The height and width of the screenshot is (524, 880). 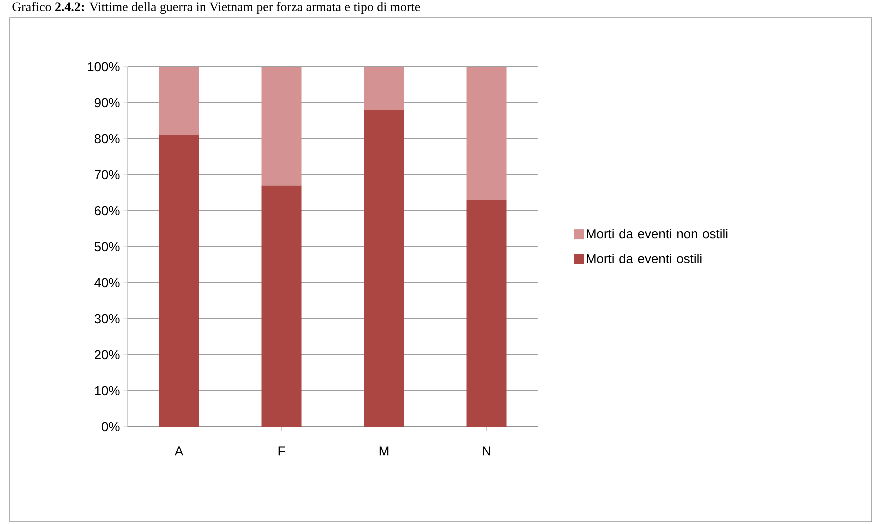 What do you see at coordinates (111, 427) in the screenshot?
I see `y-tick-label: 0%` at bounding box center [111, 427].